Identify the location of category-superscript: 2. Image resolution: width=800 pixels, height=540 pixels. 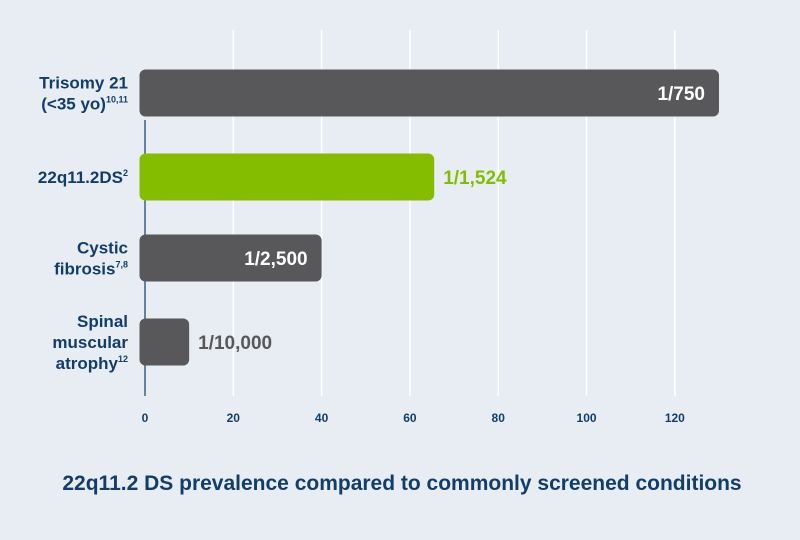
(125, 173).